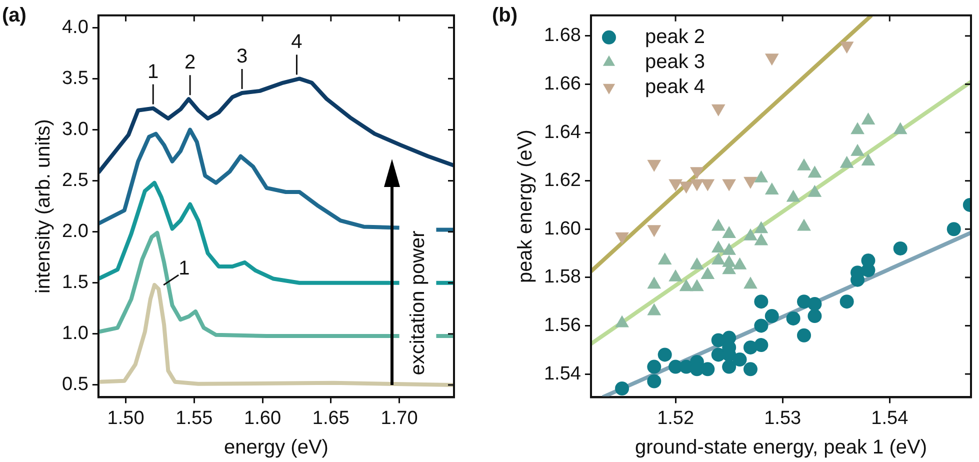 The height and width of the screenshot is (462, 979). Describe the element at coordinates (75, 231) in the screenshot. I see `y-tick-label: 2.0` at that location.